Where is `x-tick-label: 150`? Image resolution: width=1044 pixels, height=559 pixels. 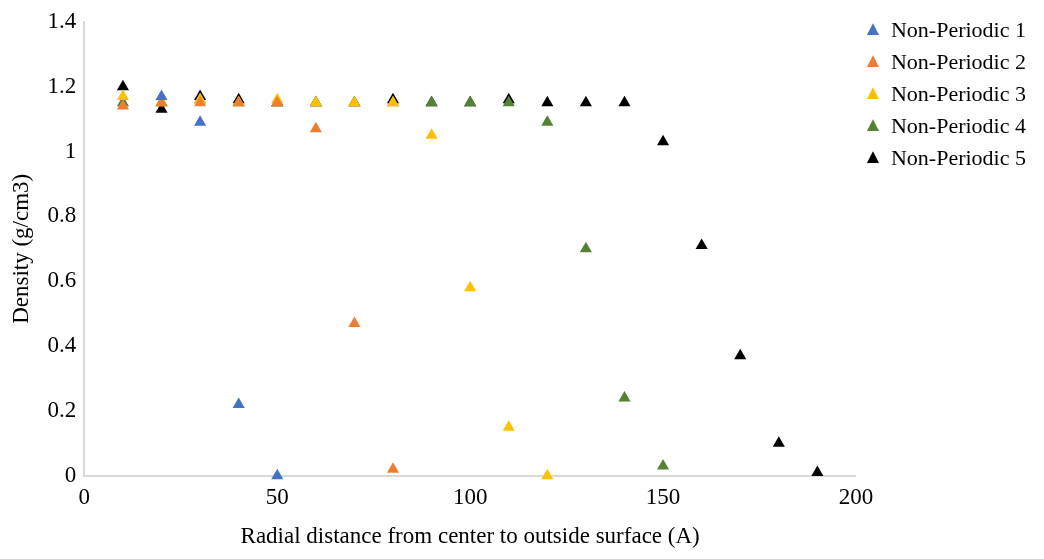 x-tick-label: 150 is located at coordinates (663, 496).